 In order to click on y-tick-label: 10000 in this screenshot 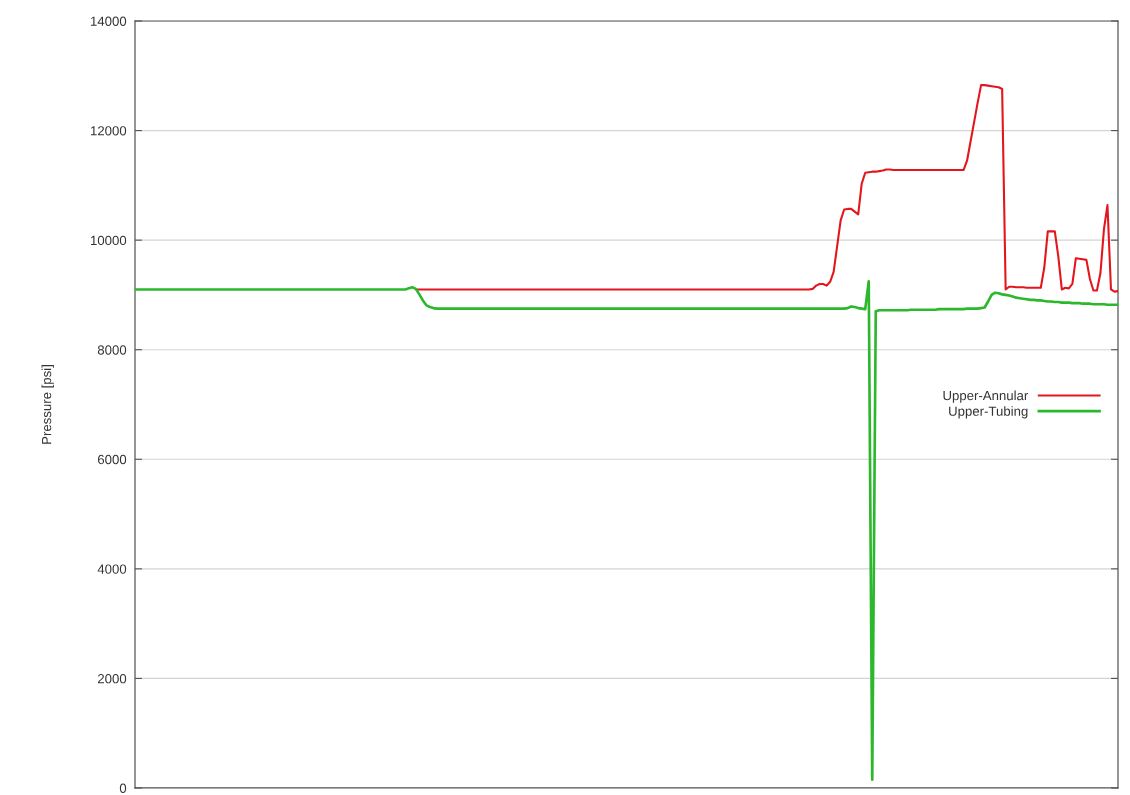, I will do `click(108, 240)`.